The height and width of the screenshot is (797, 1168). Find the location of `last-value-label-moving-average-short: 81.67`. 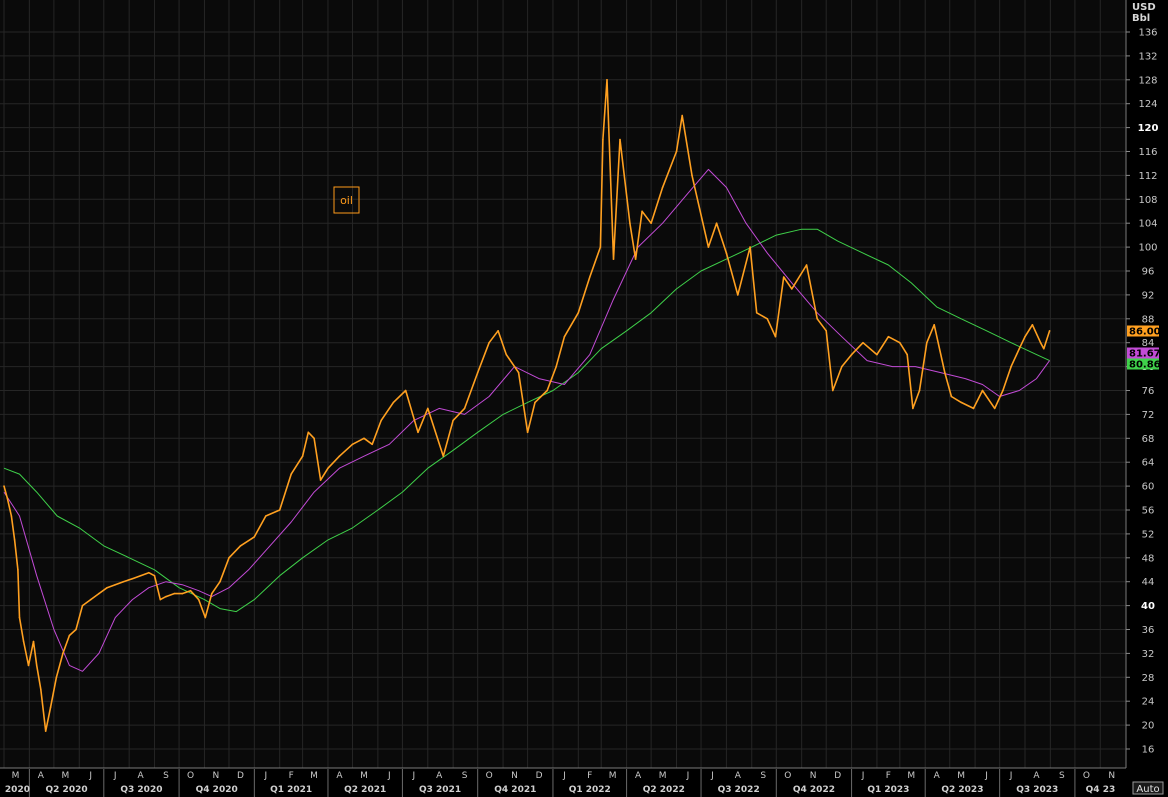

last-value-label-moving-average-short: 81.67 is located at coordinates (1145, 354).